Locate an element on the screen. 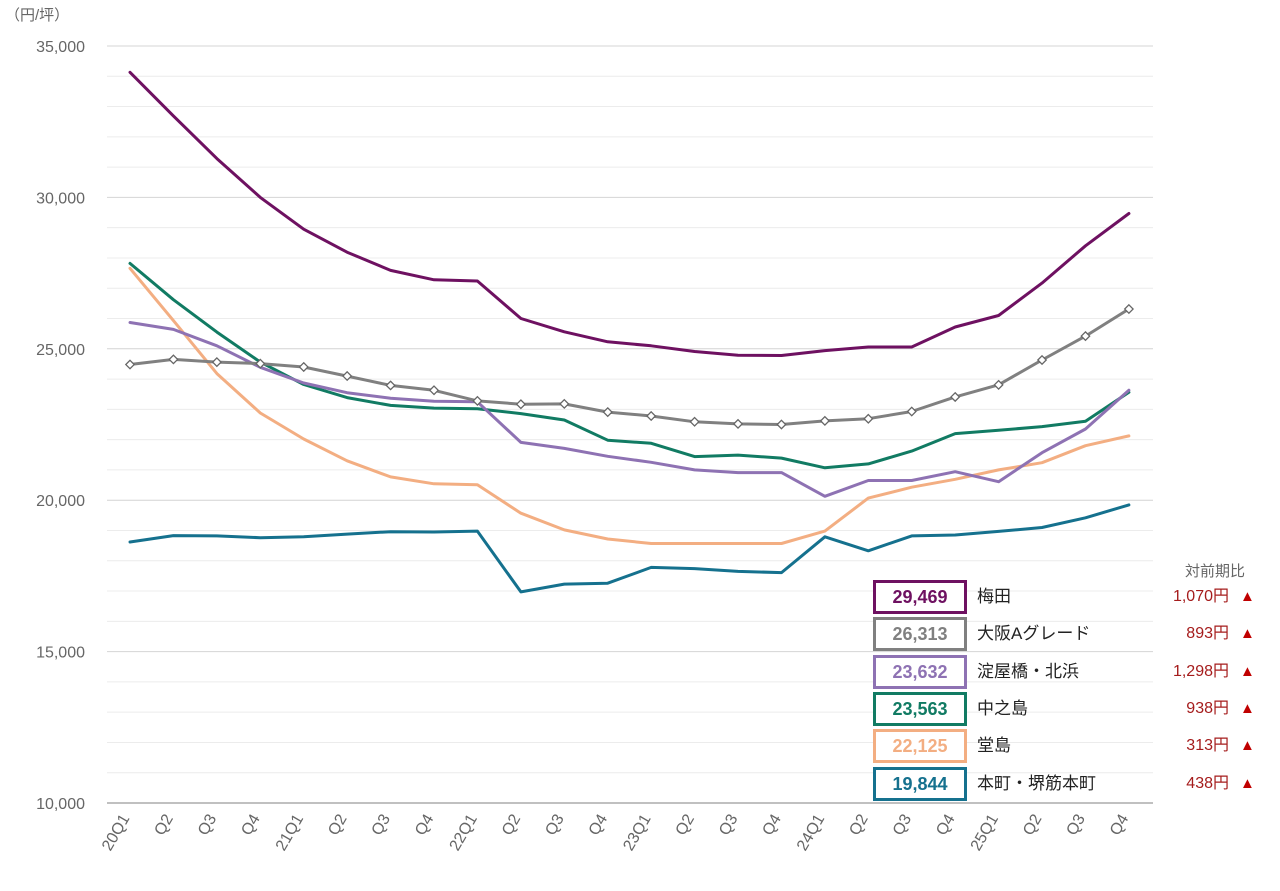 The image size is (1280, 891). legend-row-honmachi-sakaisuji-honmachi: 19,844 本町・堺筋本町 438円 ▲ is located at coordinates (1073, 783).